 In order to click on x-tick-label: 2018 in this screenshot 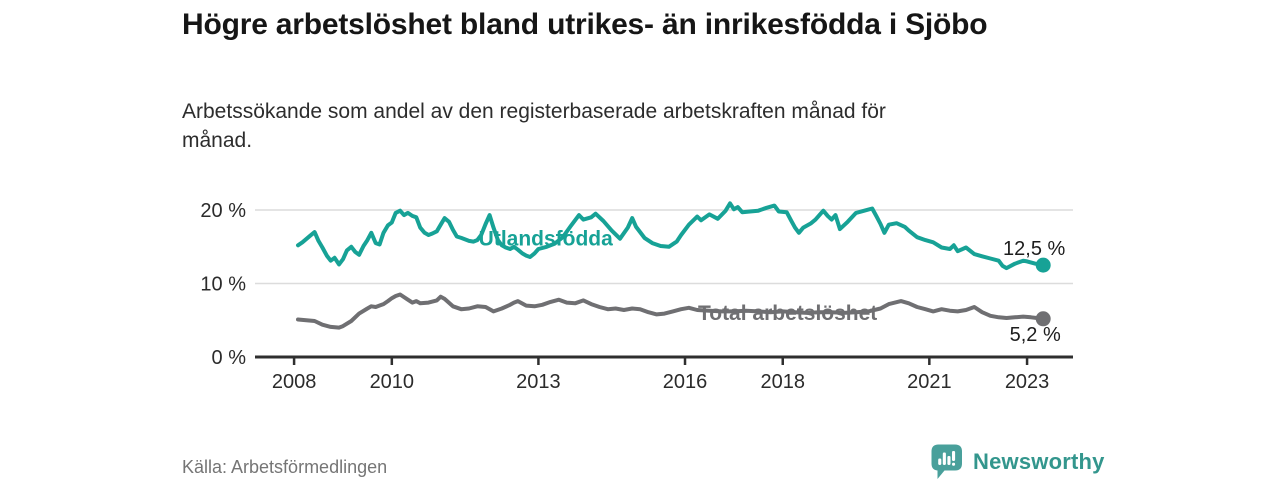, I will do `click(782, 382)`.